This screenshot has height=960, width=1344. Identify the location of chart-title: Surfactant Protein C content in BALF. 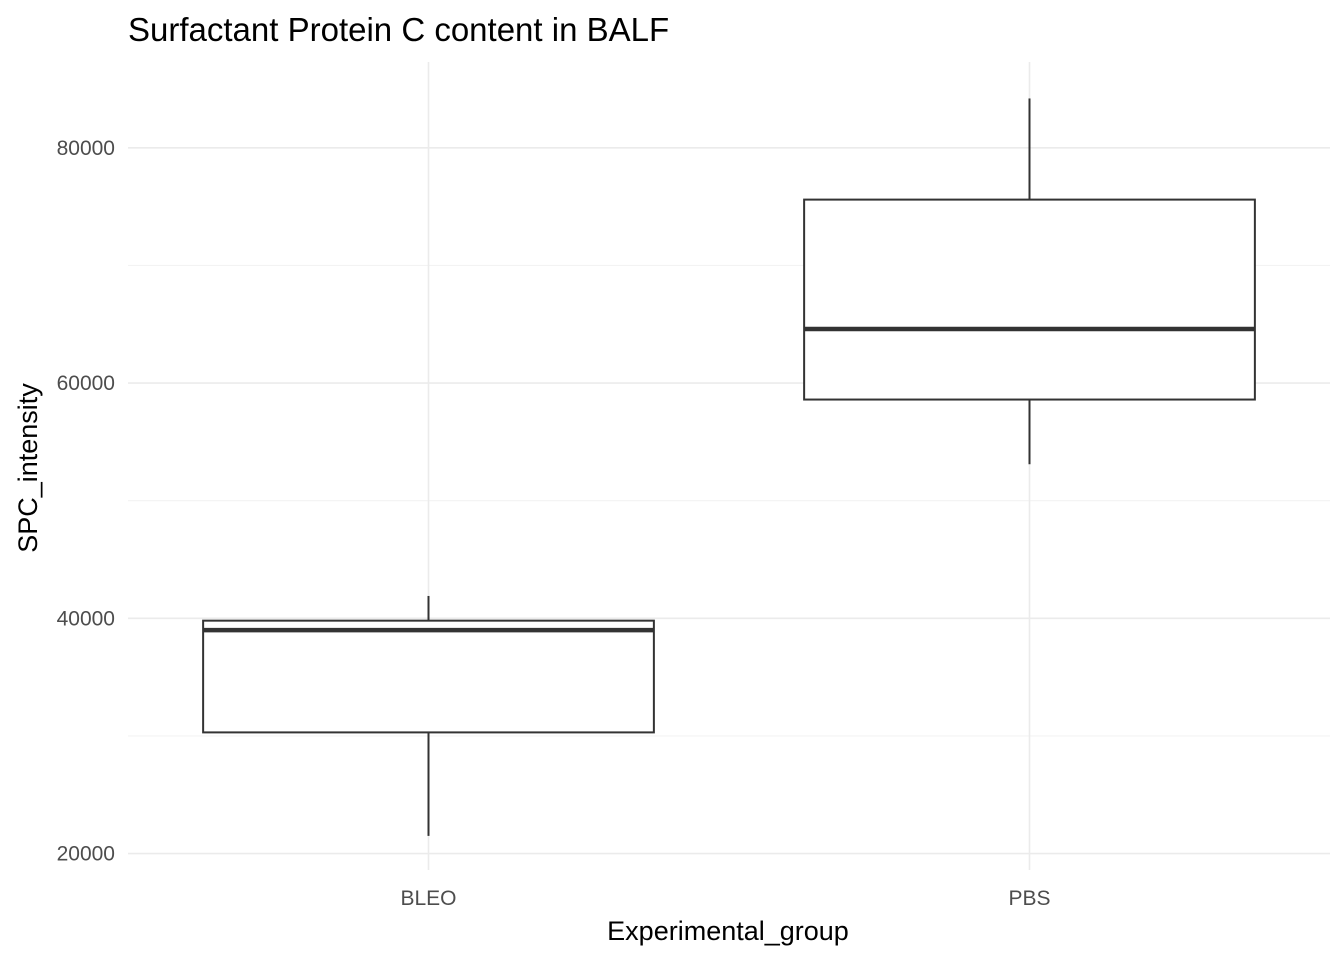
(398, 29).